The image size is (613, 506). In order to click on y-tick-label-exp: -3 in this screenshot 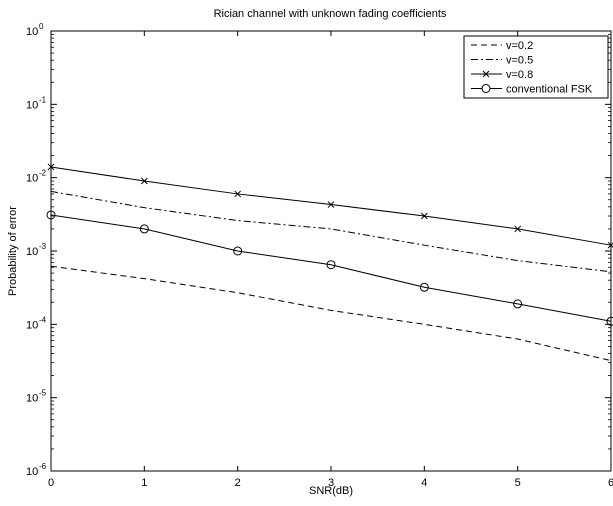, I will do `click(43, 246)`.